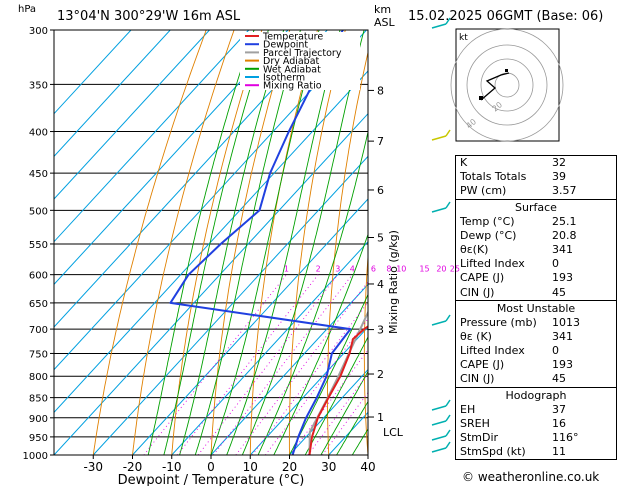 This screenshot has height=486, width=629. Describe the element at coordinates (565, 437) in the screenshot. I see `hodo-value: 116°` at that location.